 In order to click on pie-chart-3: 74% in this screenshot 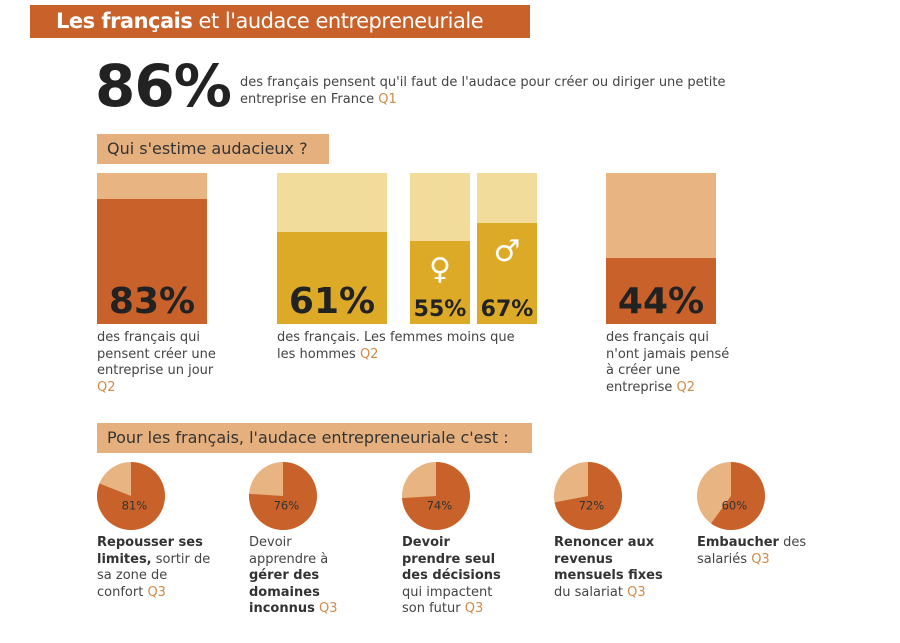, I will do `click(436, 496)`.